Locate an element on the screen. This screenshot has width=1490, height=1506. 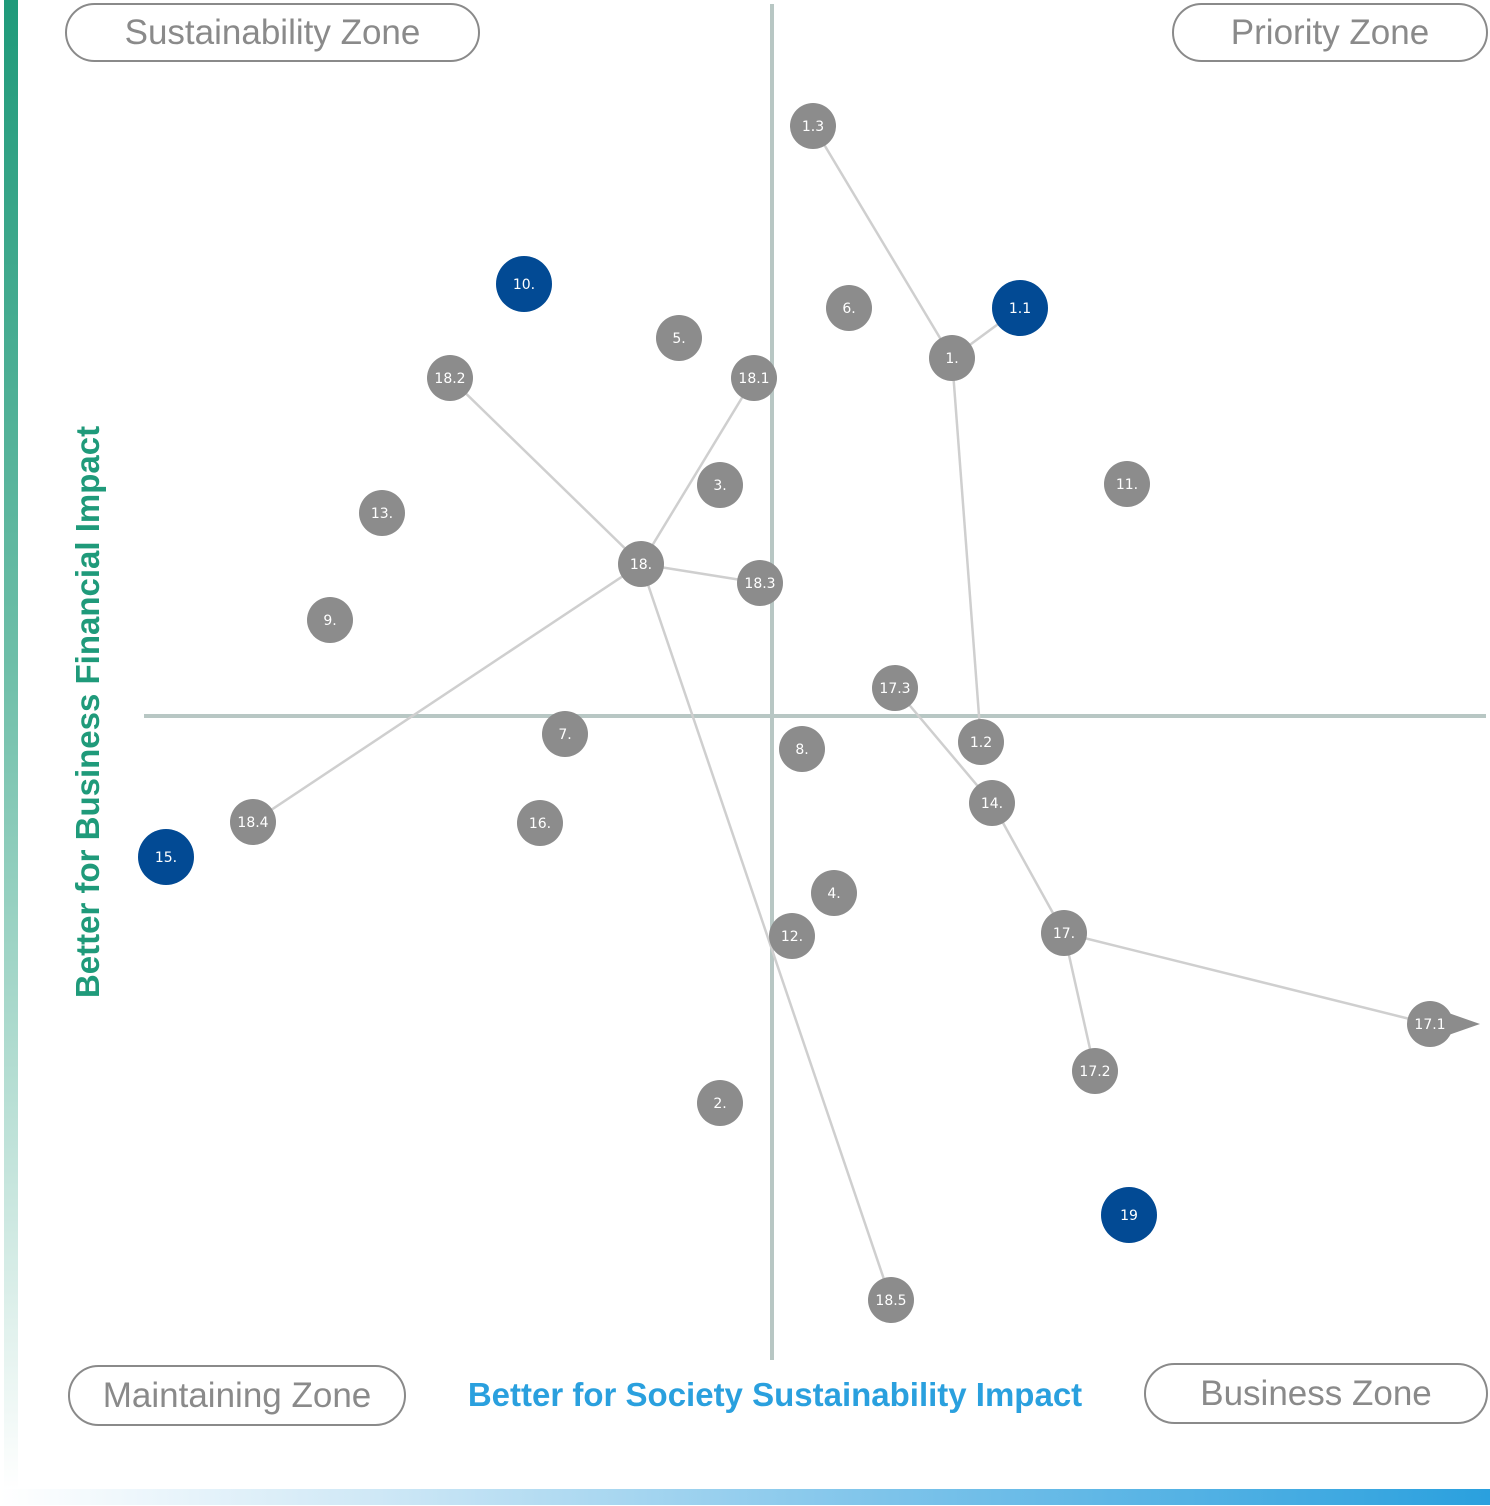
x-axis-gradient-bar is located at coordinates (745, 1497).